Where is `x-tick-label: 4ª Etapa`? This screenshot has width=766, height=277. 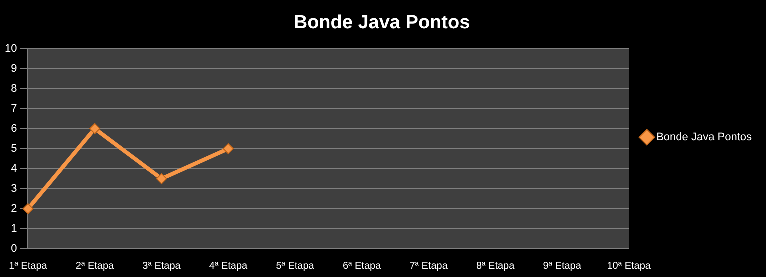
x-tick-label: 4ª Etapa is located at coordinates (228, 266).